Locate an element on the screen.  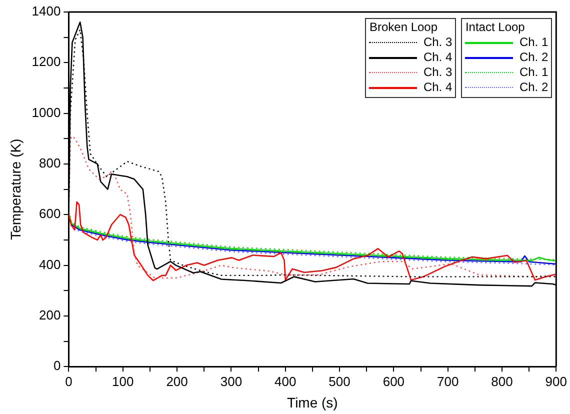
y-tick-label: 1400 is located at coordinates (46, 11).